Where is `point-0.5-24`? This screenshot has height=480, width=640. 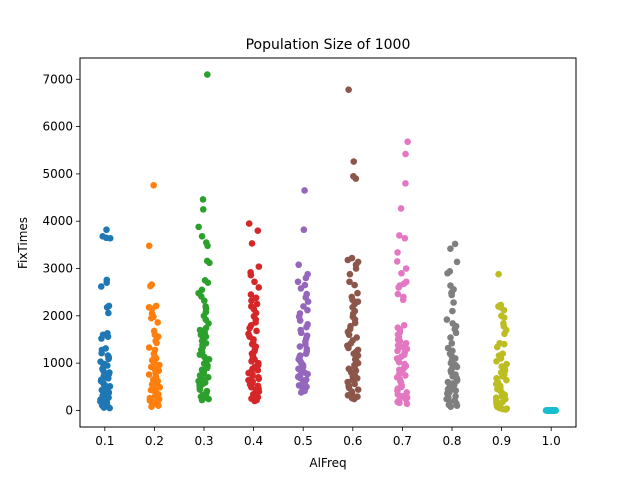 point-0.5-24 is located at coordinates (300, 346).